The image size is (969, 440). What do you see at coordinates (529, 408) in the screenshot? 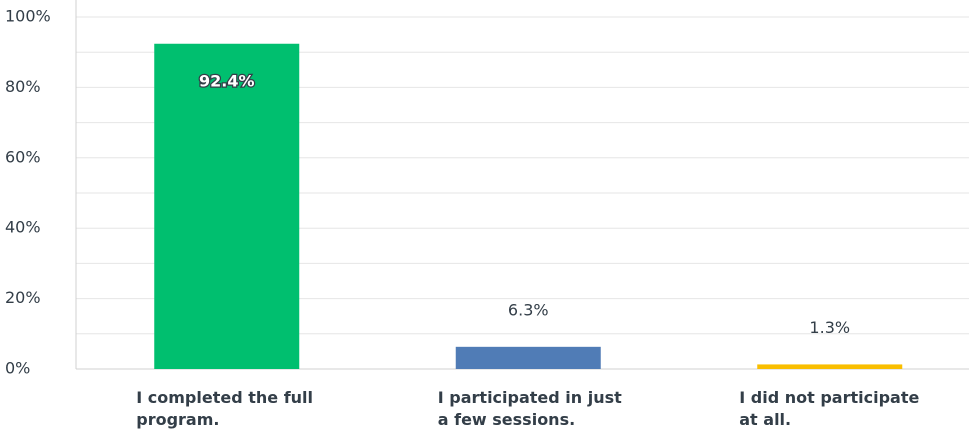
I see `x-tick-label: I participated in just a few sessions.` at bounding box center [529, 408].